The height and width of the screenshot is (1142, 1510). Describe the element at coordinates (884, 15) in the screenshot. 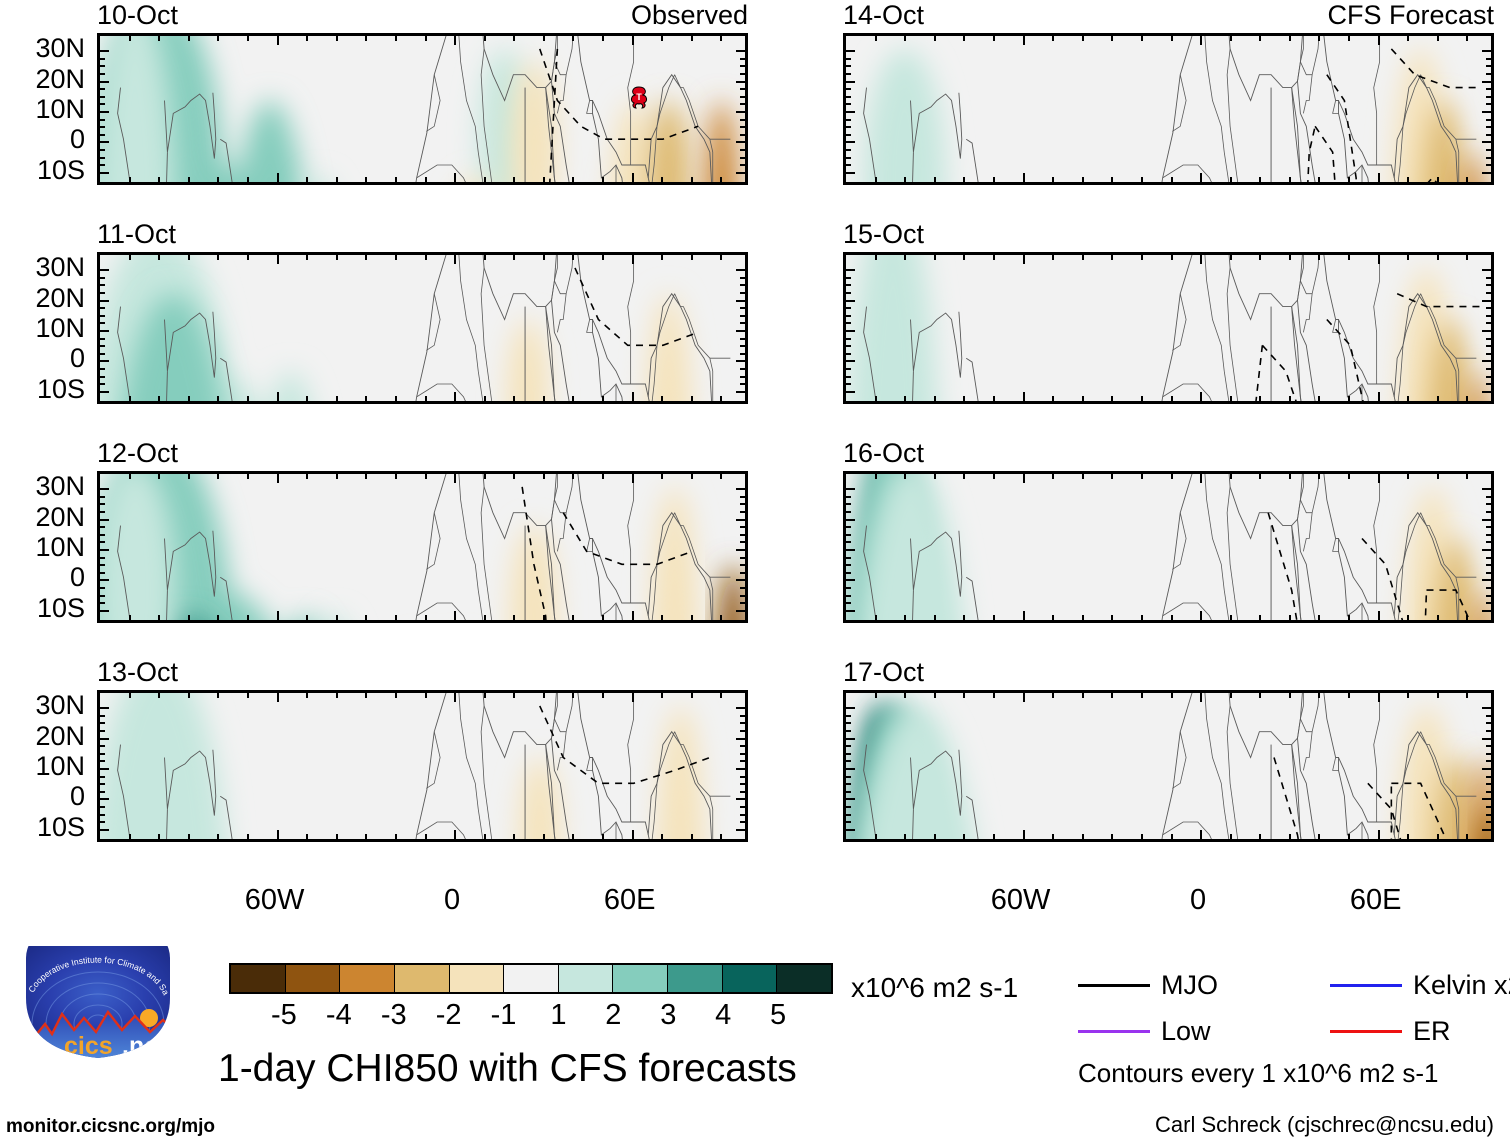

I see `panel-date-label-p5: 14-Oct` at that location.